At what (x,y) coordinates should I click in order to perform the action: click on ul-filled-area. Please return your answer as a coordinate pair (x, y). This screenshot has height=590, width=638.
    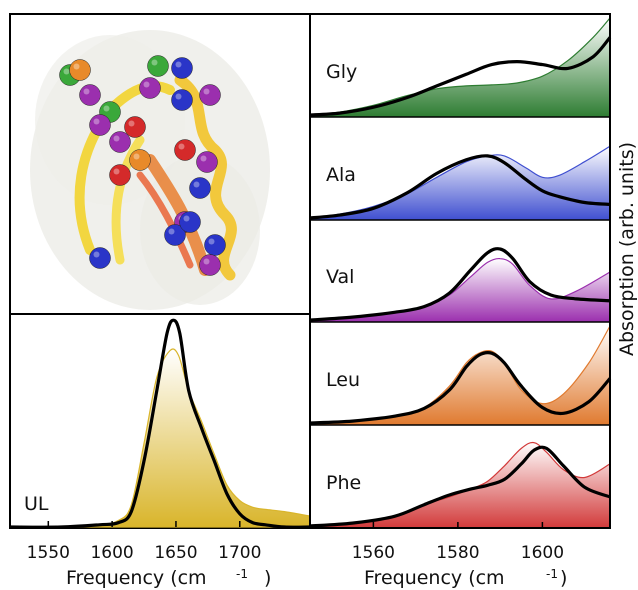
    Looking at the image, I should click on (160, 438).